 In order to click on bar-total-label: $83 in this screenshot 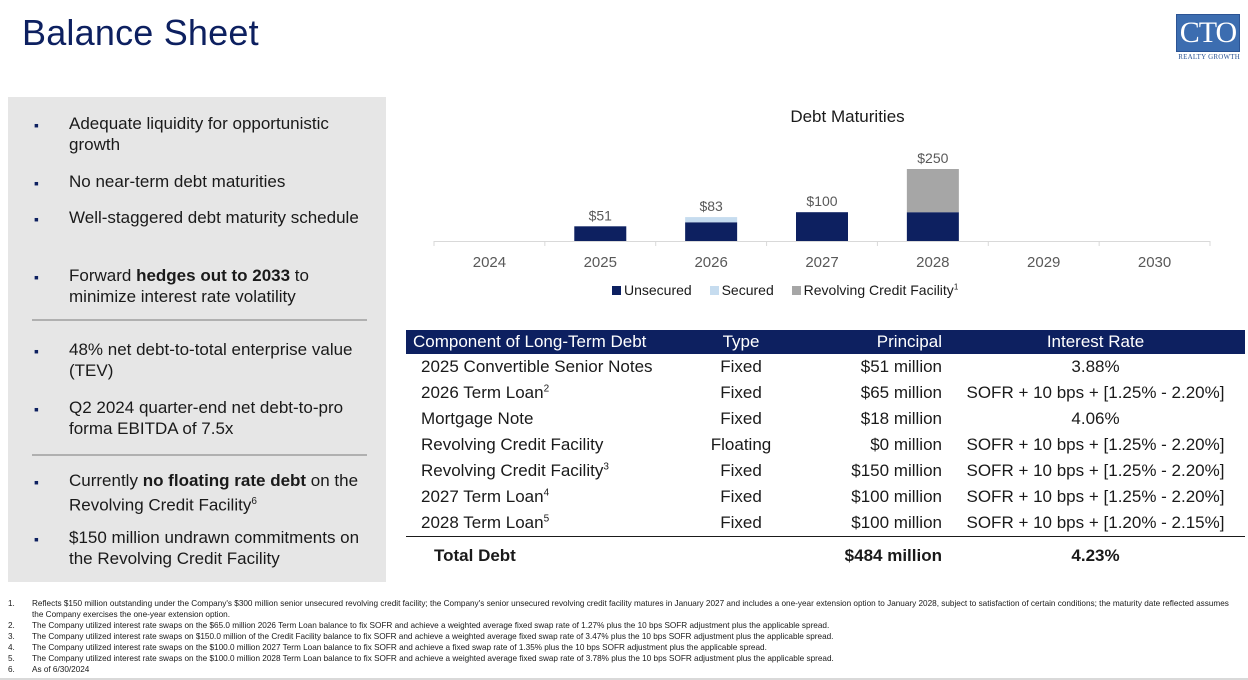, I will do `click(711, 206)`.